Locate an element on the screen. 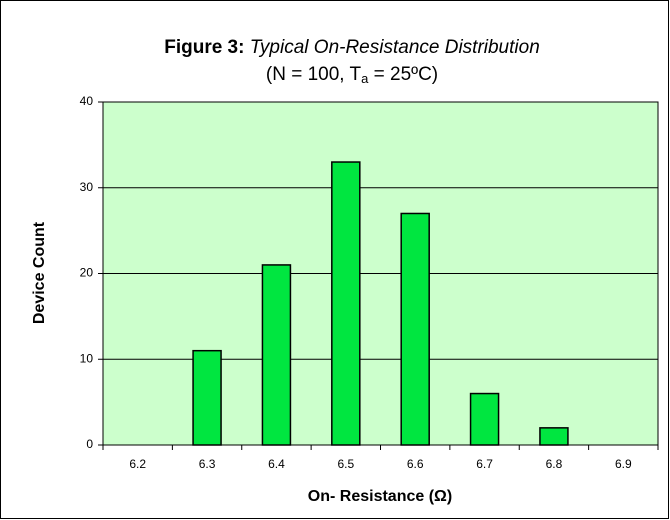 The width and height of the screenshot is (670, 520). x-tick-label: 6.2 is located at coordinates (137, 464).